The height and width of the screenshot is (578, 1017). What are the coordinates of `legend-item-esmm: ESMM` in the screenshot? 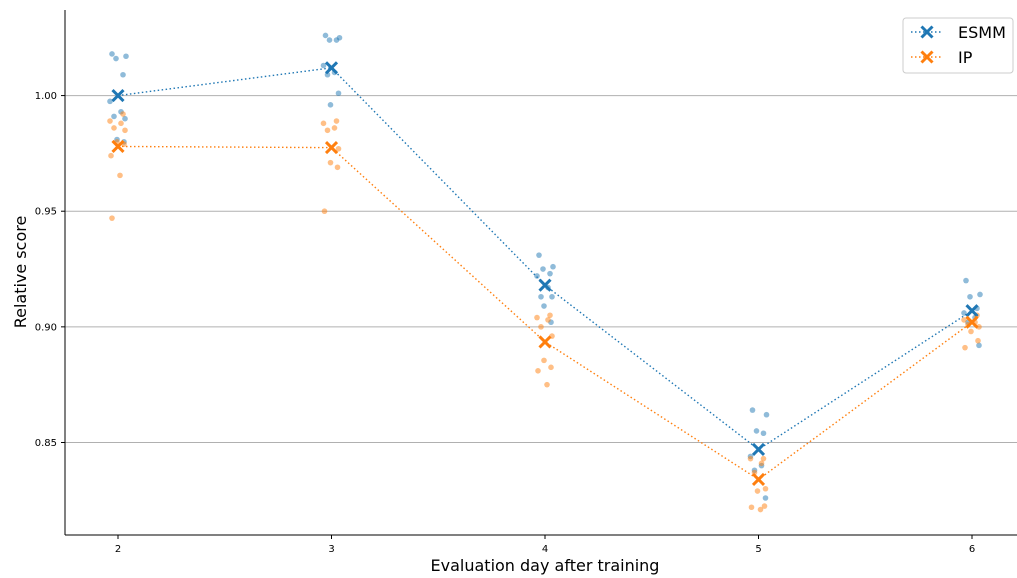 It's located at (958, 32).